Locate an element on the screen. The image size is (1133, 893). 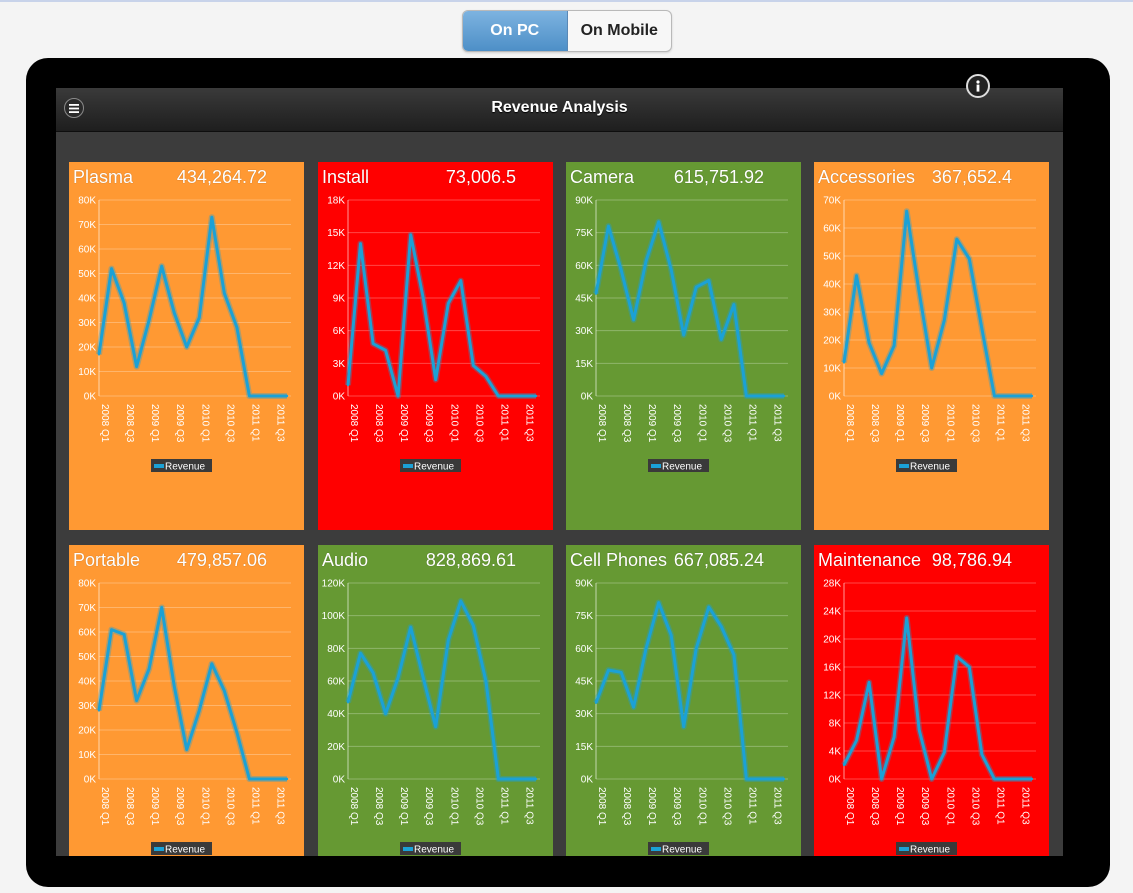
y-tick-label: 12K is located at coordinates (336, 266).